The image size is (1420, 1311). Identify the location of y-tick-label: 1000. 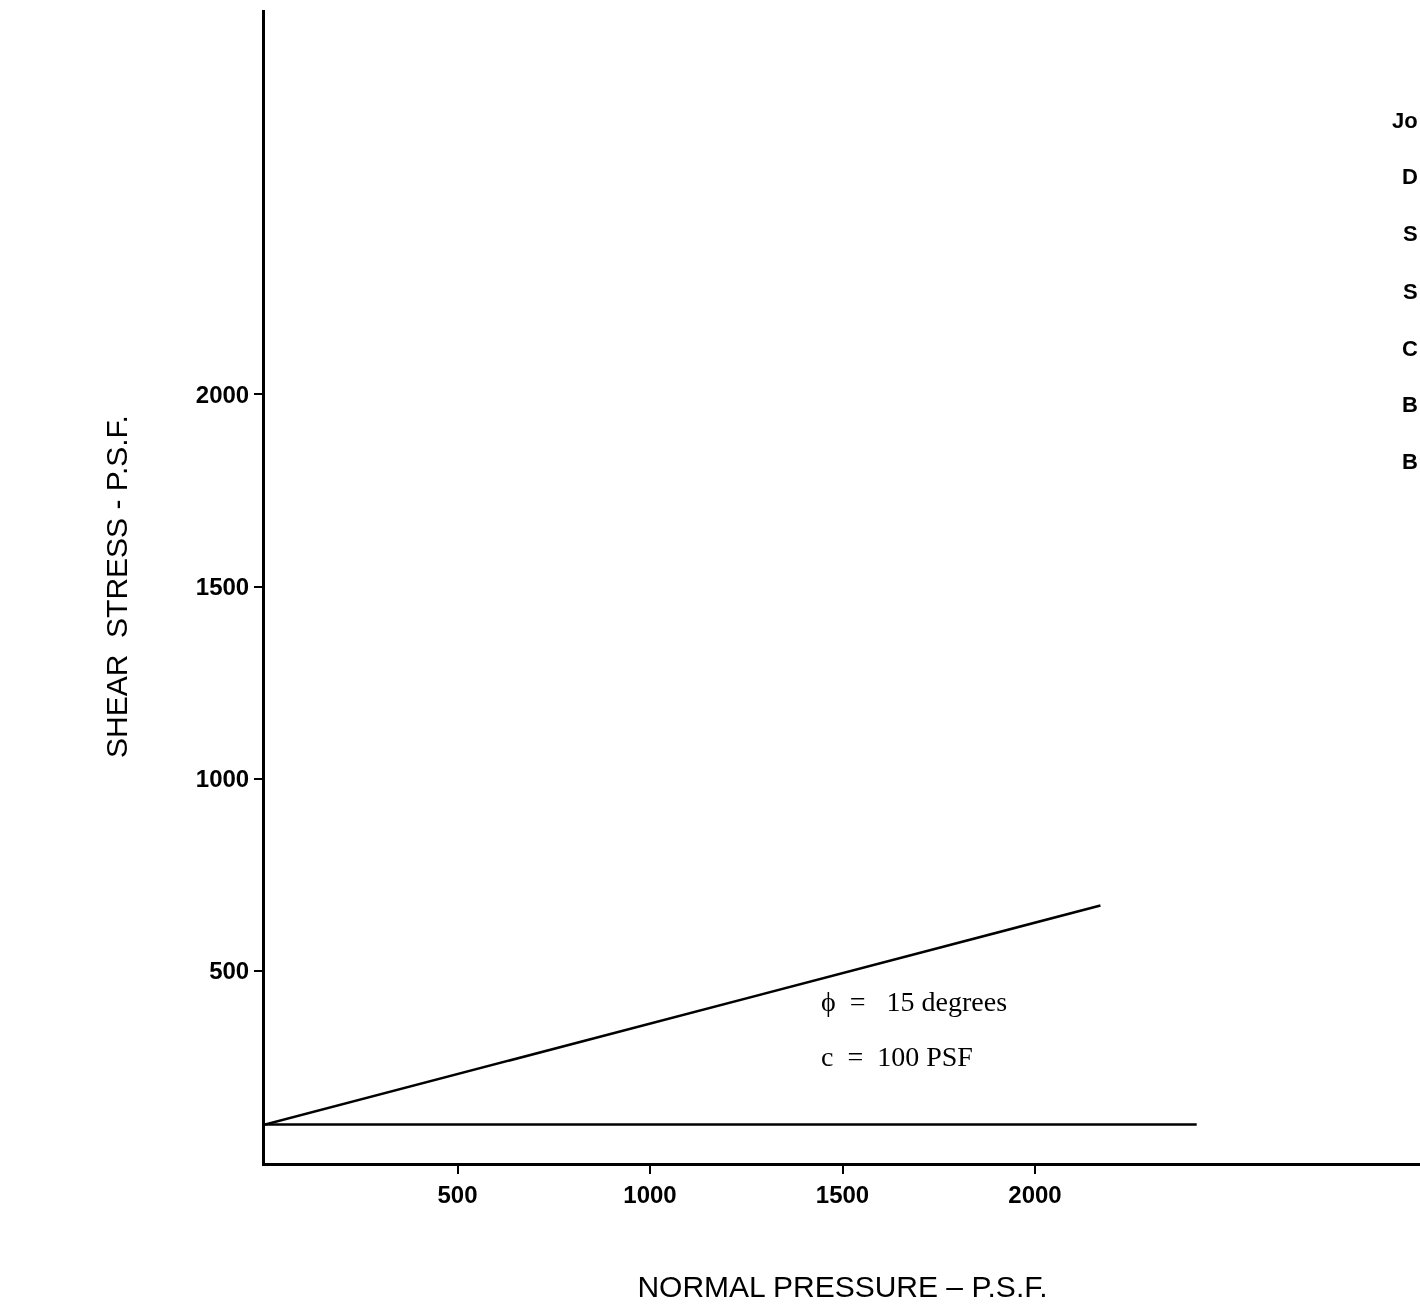
(222, 779).